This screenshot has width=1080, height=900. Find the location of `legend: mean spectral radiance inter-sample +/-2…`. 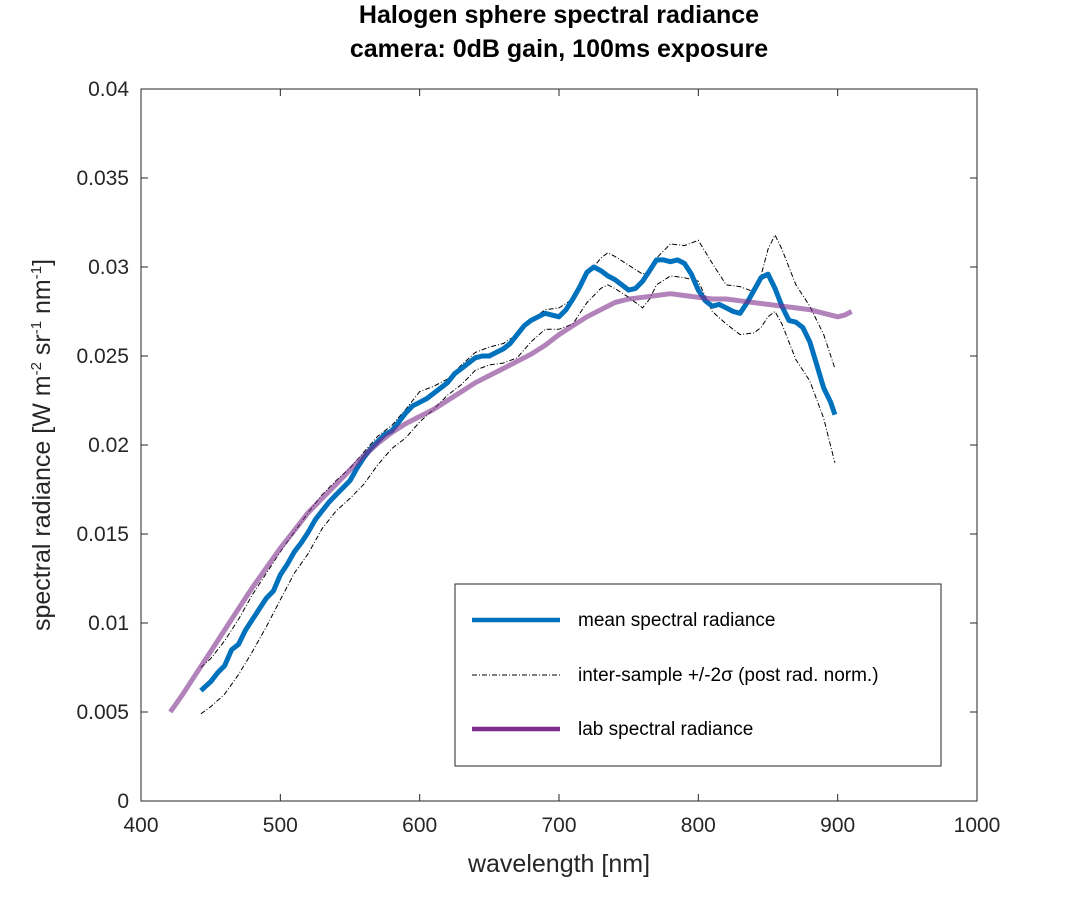

legend: mean spectral radiance inter-sample +/-2… is located at coordinates (698, 675).